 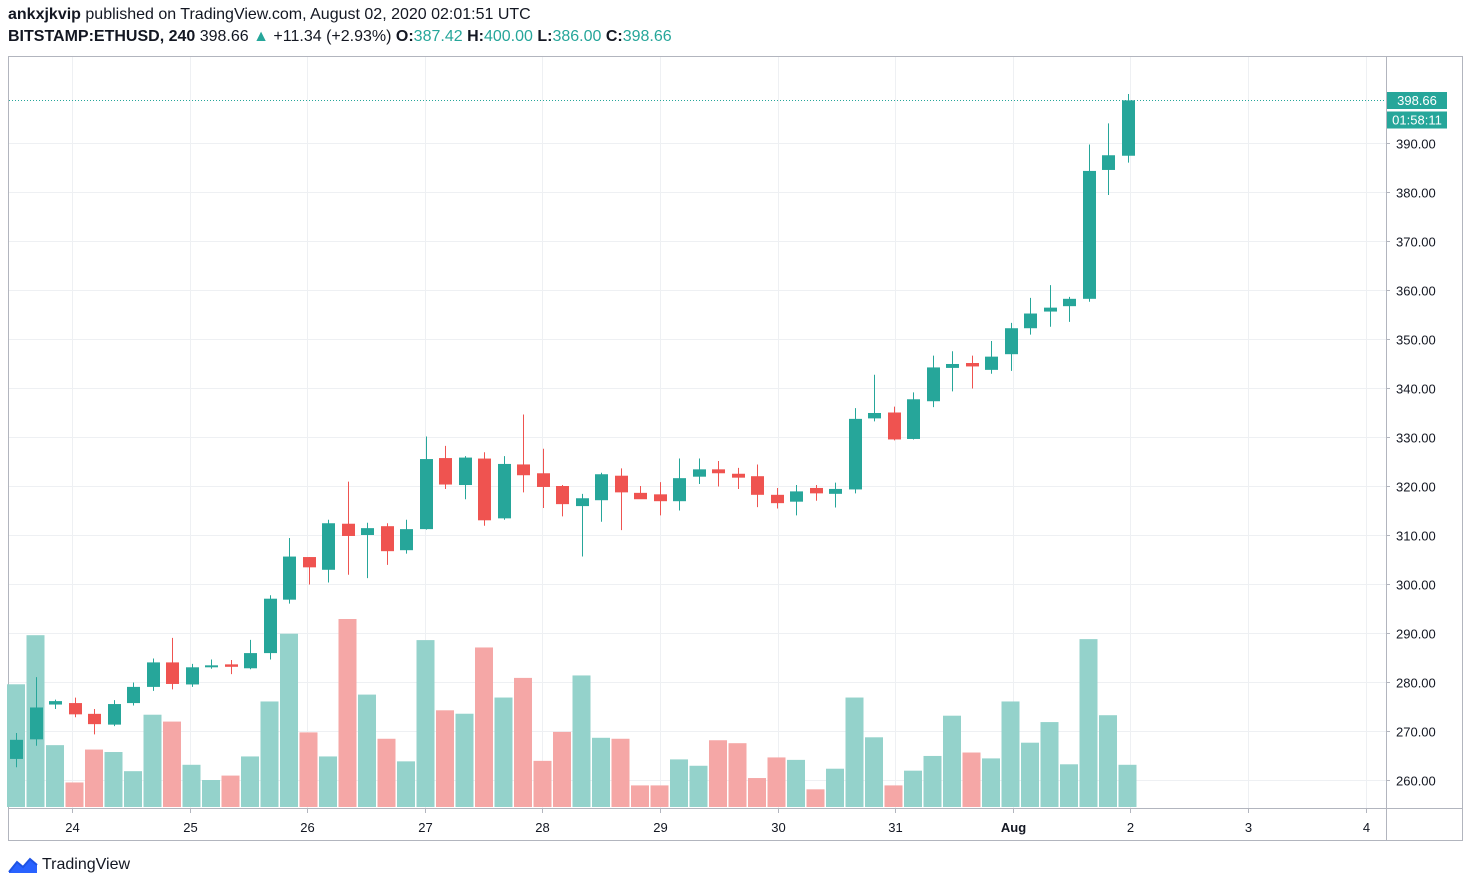 I want to click on price-change: +11.34 (+2.93%), so click(x=332, y=36).